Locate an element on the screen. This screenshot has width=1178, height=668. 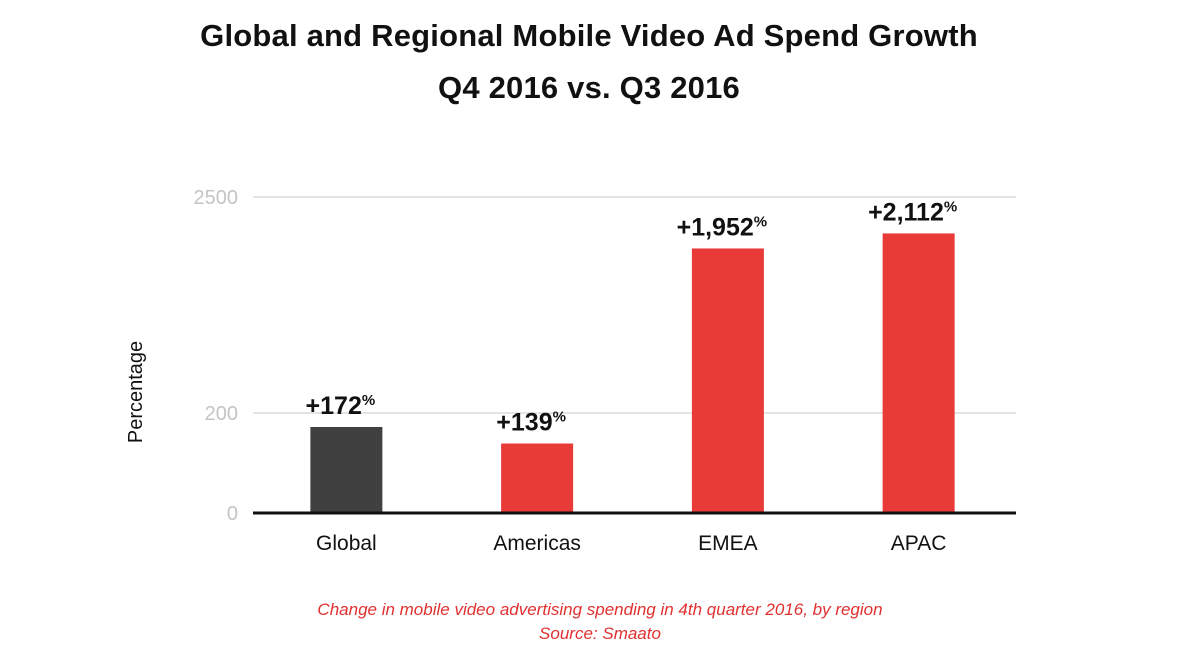
data-label-value: +139 is located at coordinates (524, 423).